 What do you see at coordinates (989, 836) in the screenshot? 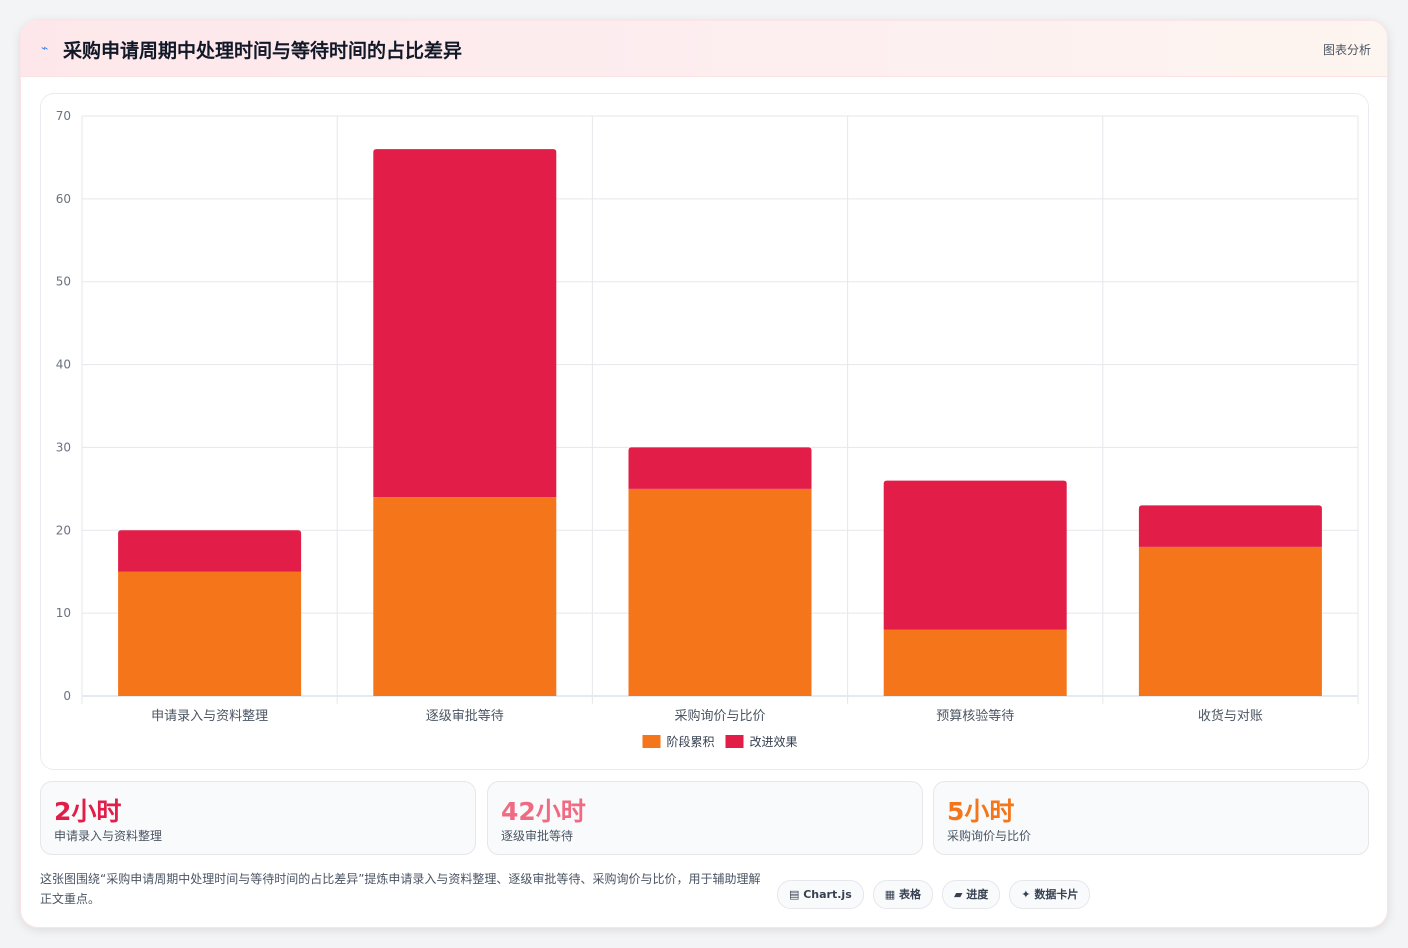
I see `kpi-label: 采购询价与比价` at bounding box center [989, 836].